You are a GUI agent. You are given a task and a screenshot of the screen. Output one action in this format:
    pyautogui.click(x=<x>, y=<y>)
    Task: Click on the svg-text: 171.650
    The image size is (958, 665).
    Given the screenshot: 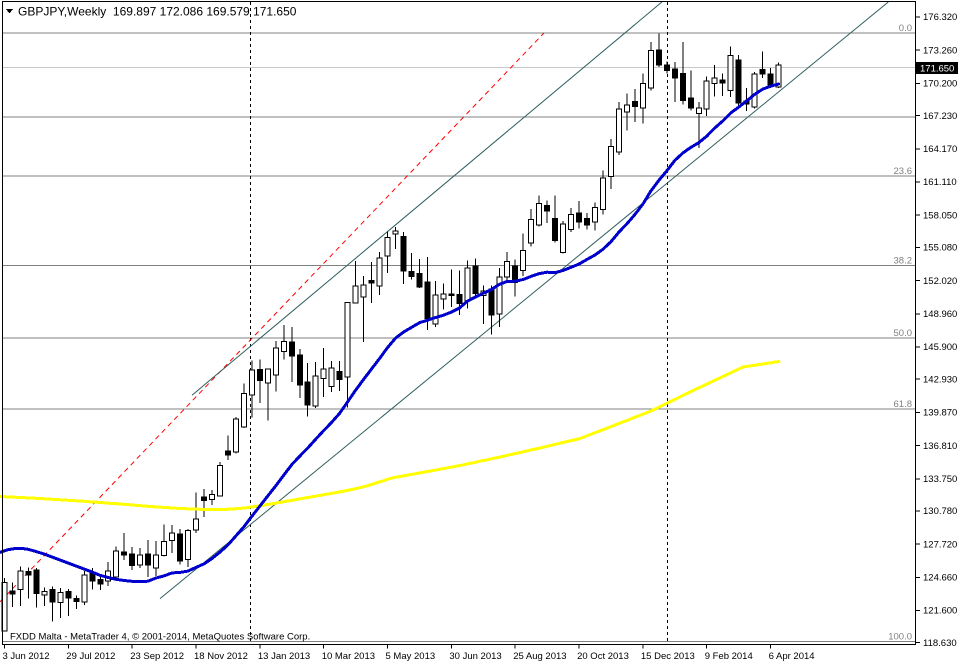 What is the action you would take?
    pyautogui.click(x=937, y=69)
    